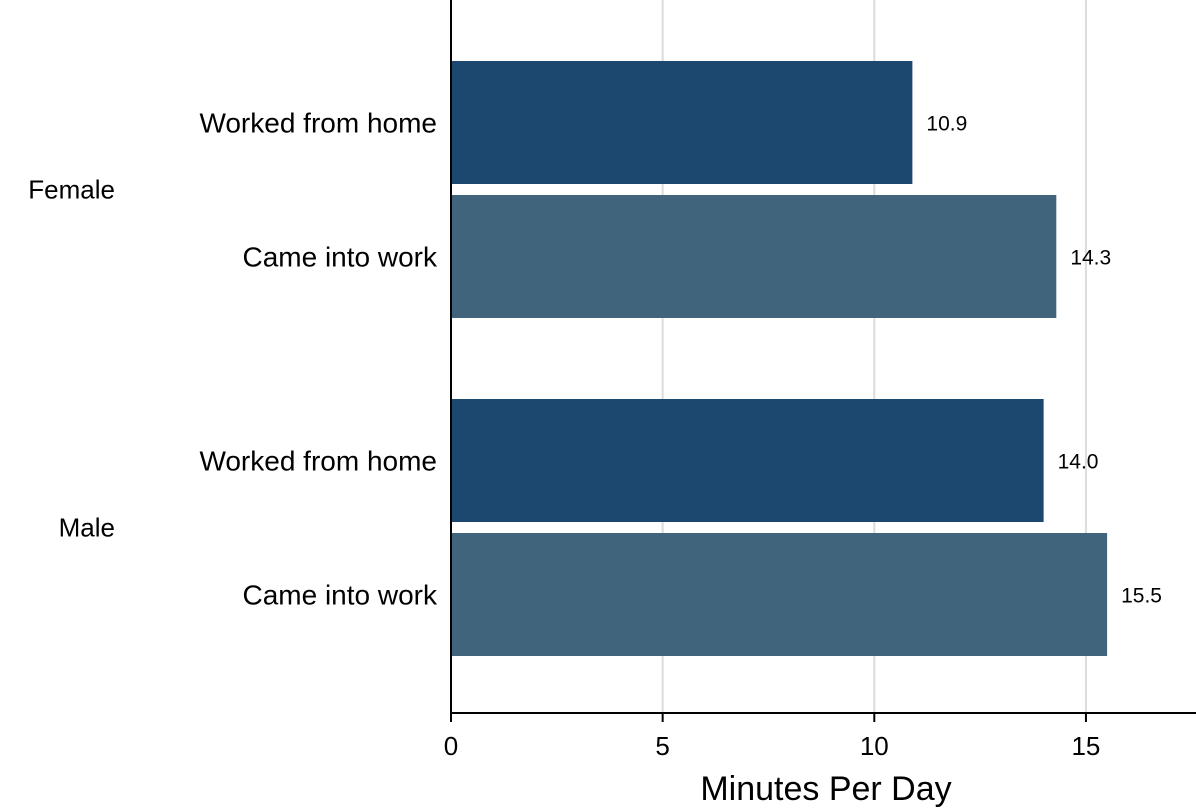 Image resolution: width=1196 pixels, height=808 pixels. I want to click on value-label-male-worked-from-home: 14.0, so click(1078, 462).